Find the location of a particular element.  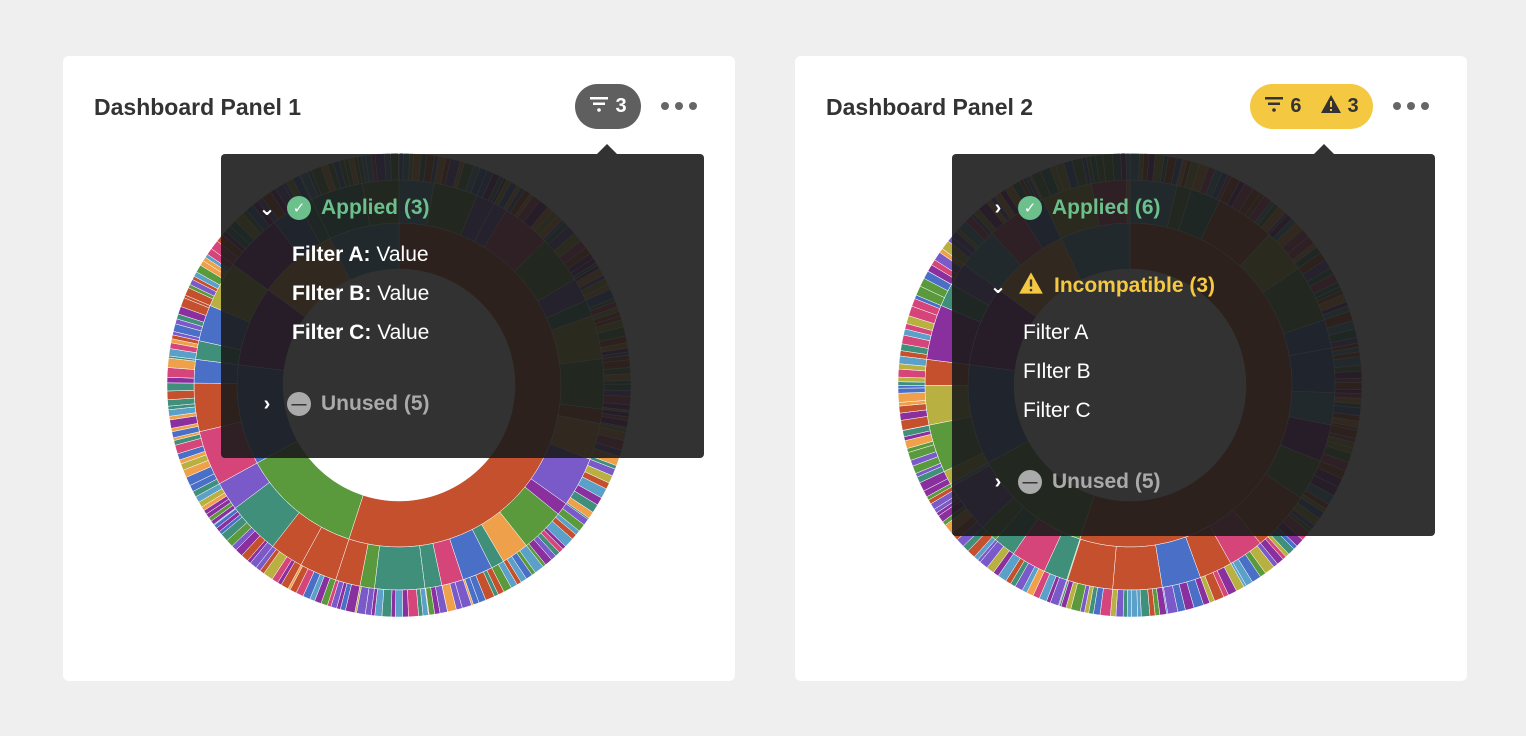

filter-item: Filter C is located at coordinates (1057, 410).